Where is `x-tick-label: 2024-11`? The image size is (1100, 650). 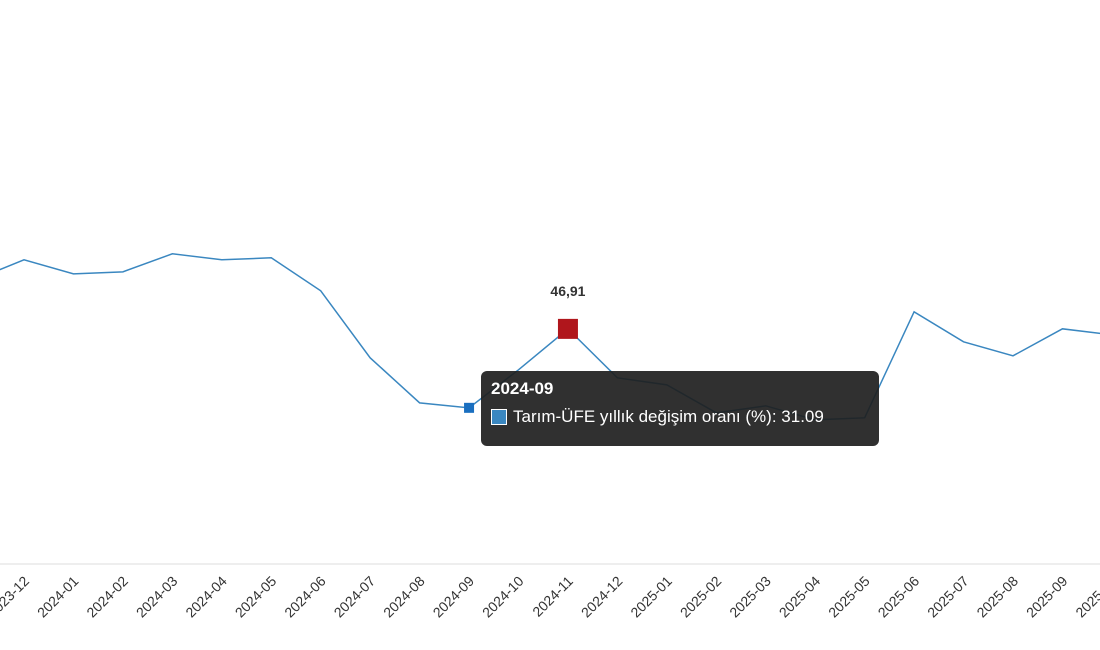
x-tick-label: 2024-11 is located at coordinates (552, 596).